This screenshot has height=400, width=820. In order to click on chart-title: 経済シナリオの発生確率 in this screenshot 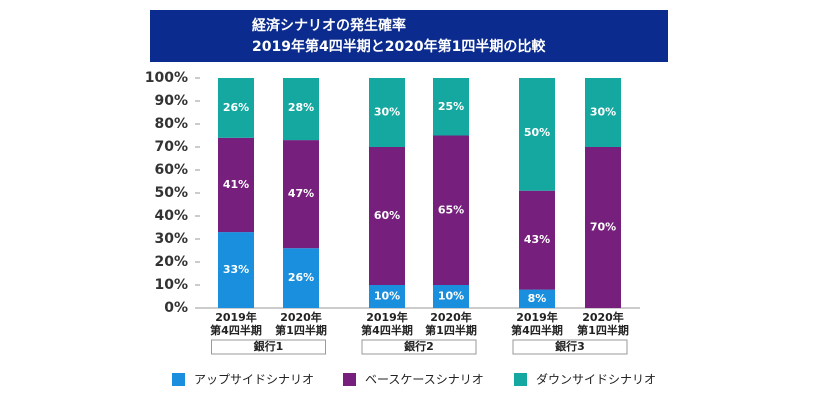, I will do `click(329, 25)`.